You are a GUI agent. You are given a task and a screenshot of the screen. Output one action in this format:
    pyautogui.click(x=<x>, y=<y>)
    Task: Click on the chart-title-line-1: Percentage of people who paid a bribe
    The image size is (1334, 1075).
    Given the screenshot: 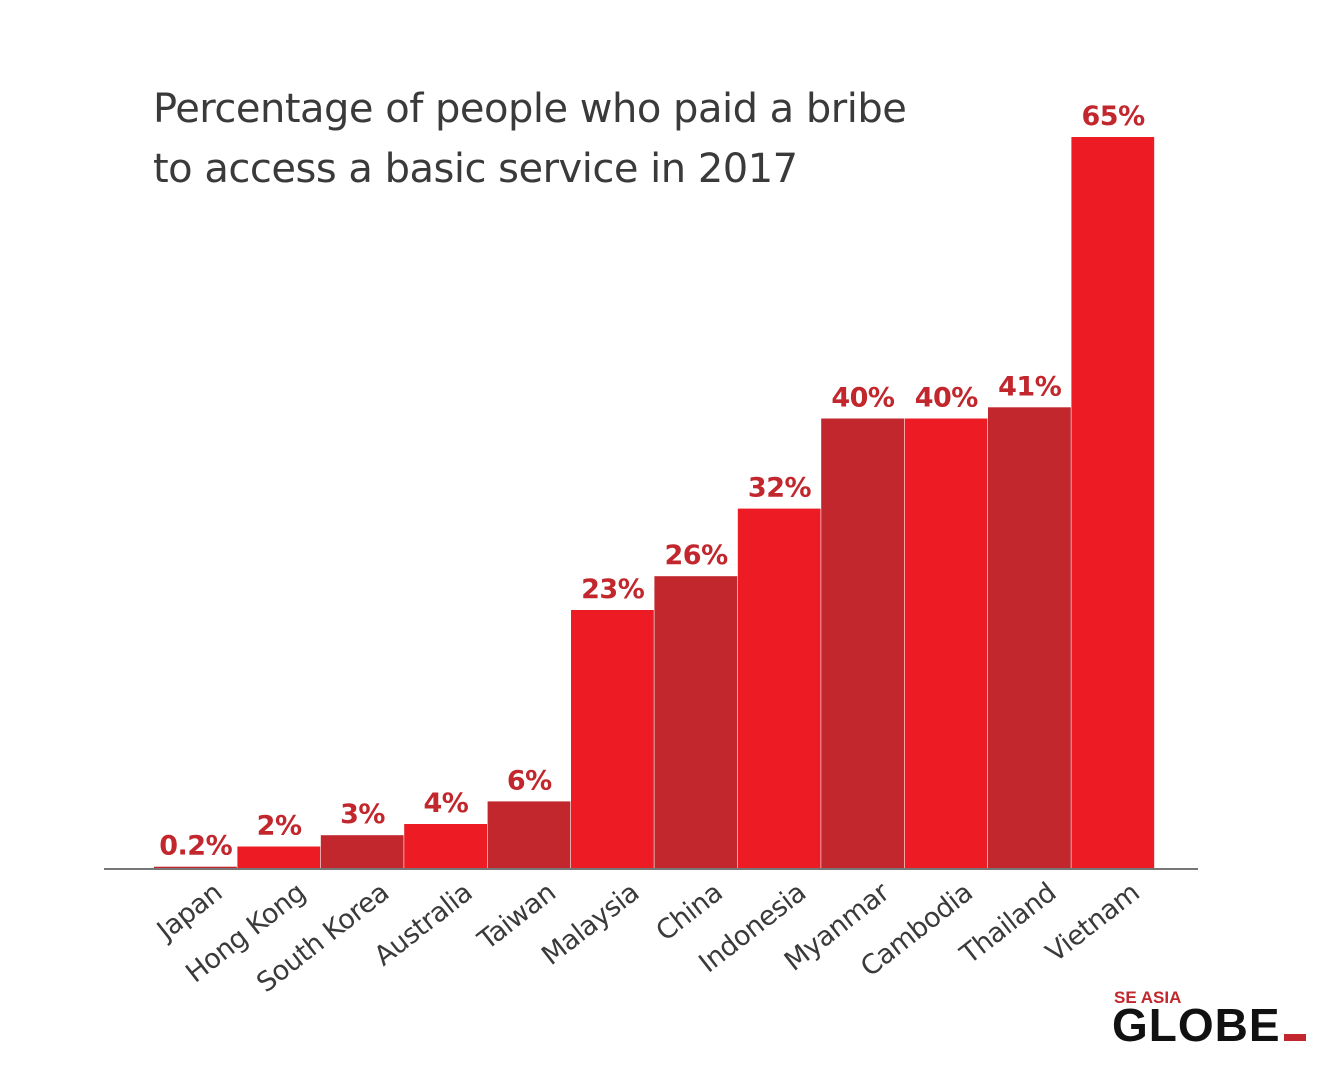 What is the action you would take?
    pyautogui.click(x=529, y=109)
    